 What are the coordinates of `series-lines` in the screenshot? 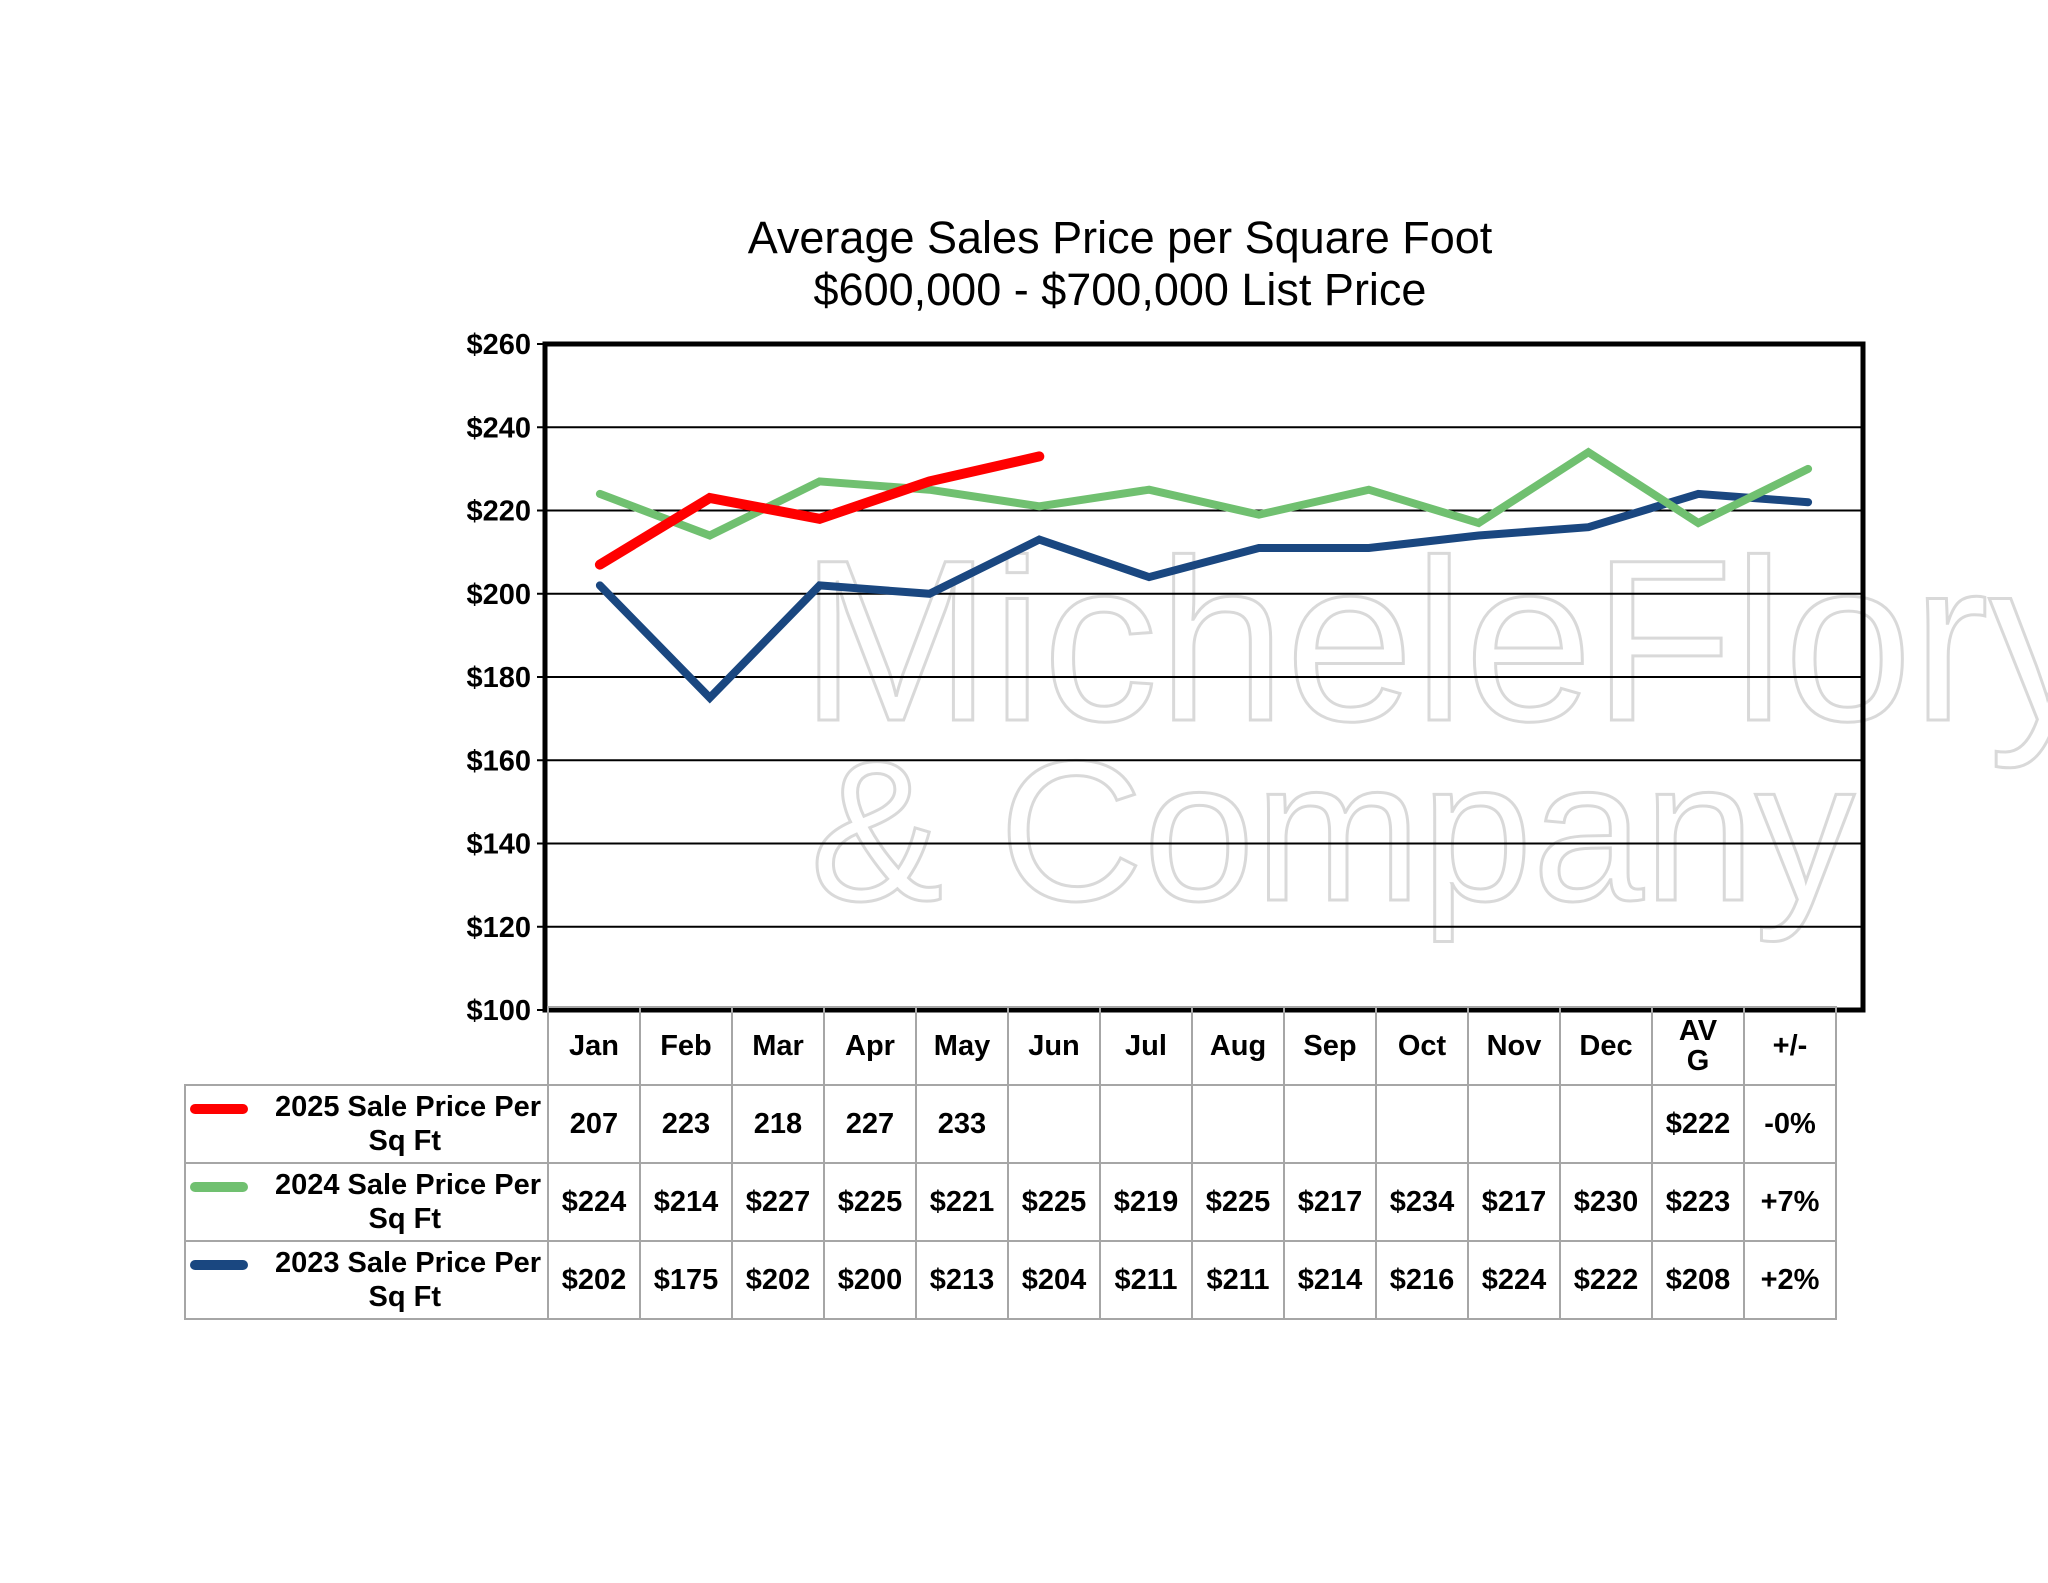 It's located at (1203, 575).